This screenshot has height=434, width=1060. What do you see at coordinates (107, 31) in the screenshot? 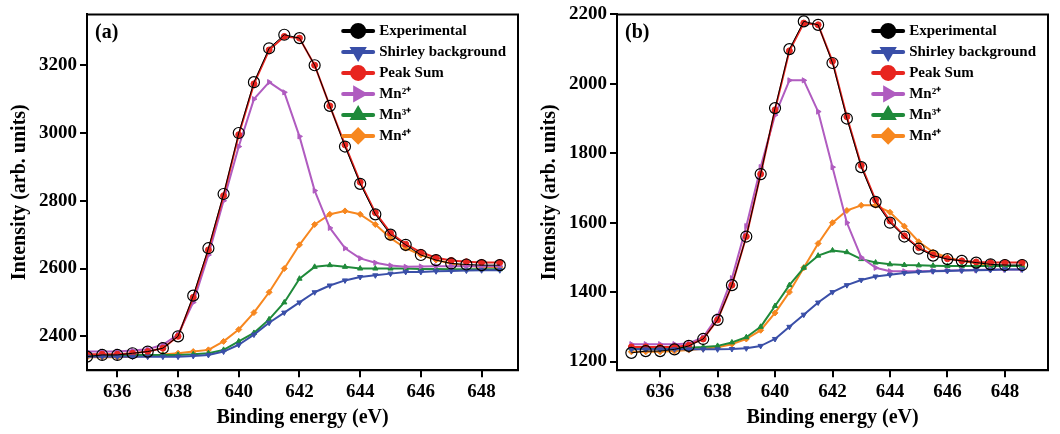
I see `annotation: (a)` at bounding box center [107, 31].